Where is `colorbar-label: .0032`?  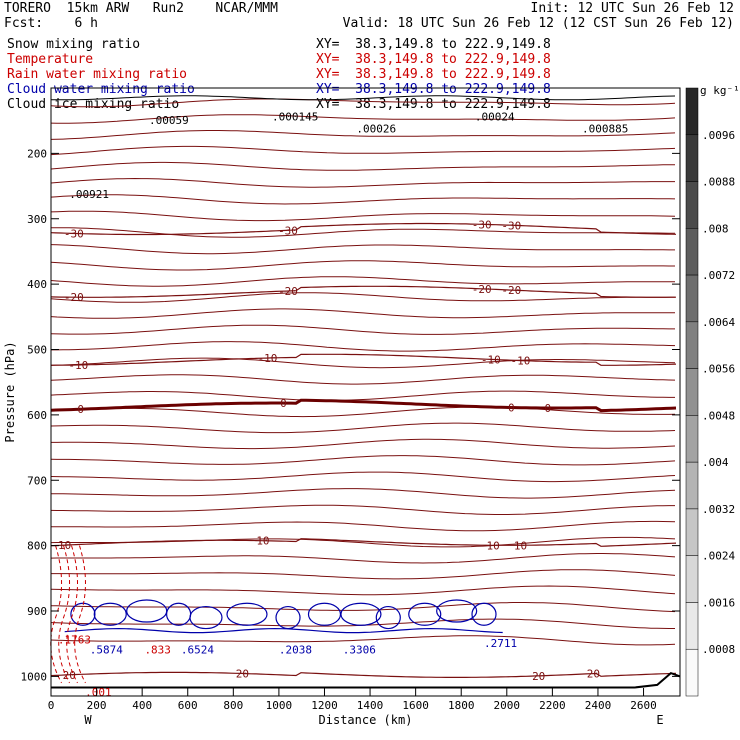
colorbar-label: .0032 is located at coordinates (718, 509).